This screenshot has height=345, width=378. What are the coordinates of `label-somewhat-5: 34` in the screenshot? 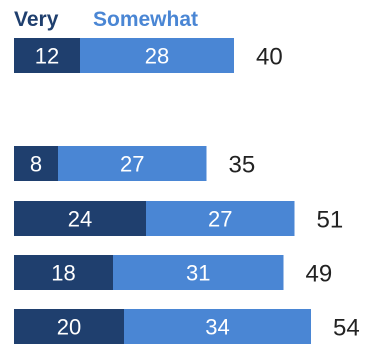 It's located at (217, 327).